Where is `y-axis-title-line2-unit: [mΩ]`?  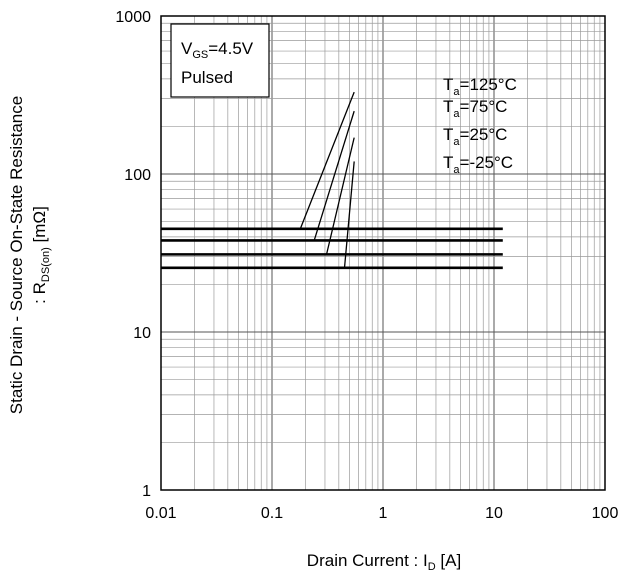
y-axis-title-line2-unit: [mΩ] is located at coordinates (39, 226).